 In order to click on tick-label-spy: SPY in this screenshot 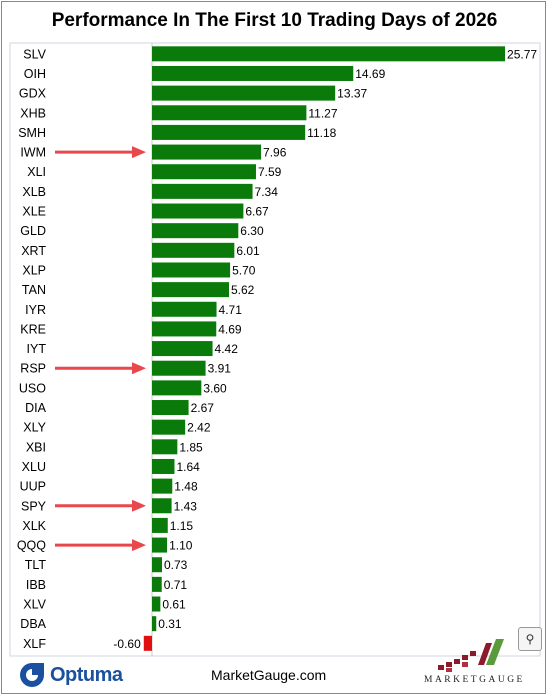, I will do `click(34, 506)`.